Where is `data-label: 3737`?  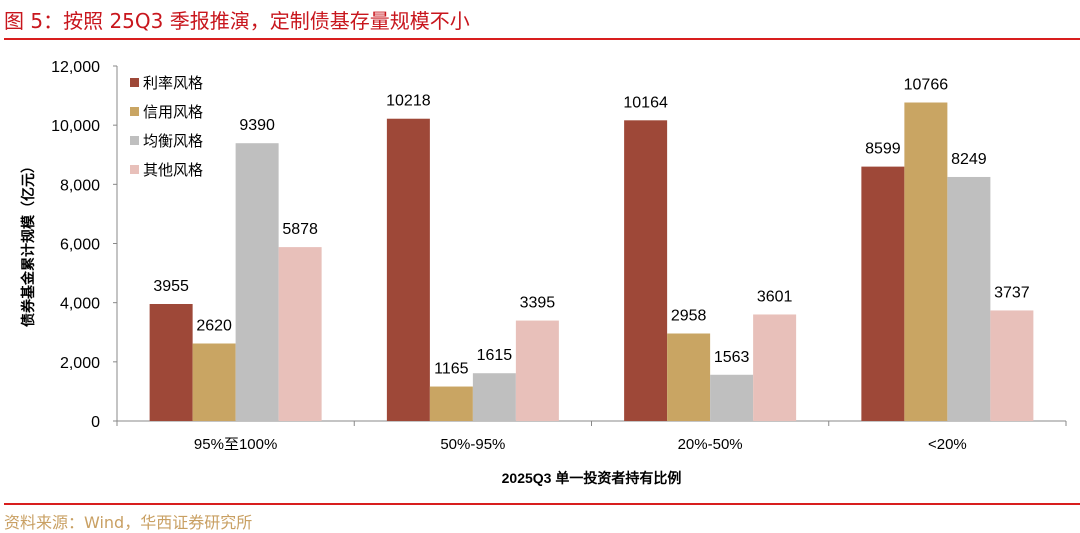 data-label: 3737 is located at coordinates (1012, 292).